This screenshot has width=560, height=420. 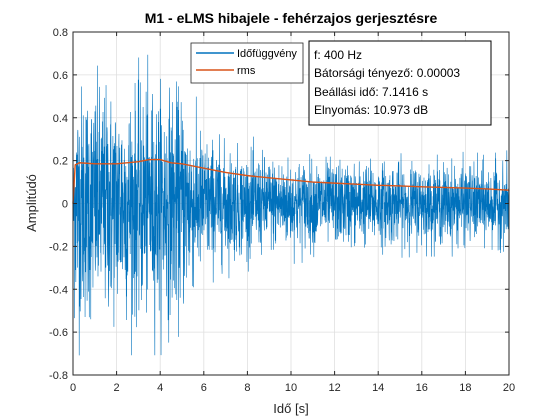 I want to click on x-tick-label: 18, so click(x=465, y=388).